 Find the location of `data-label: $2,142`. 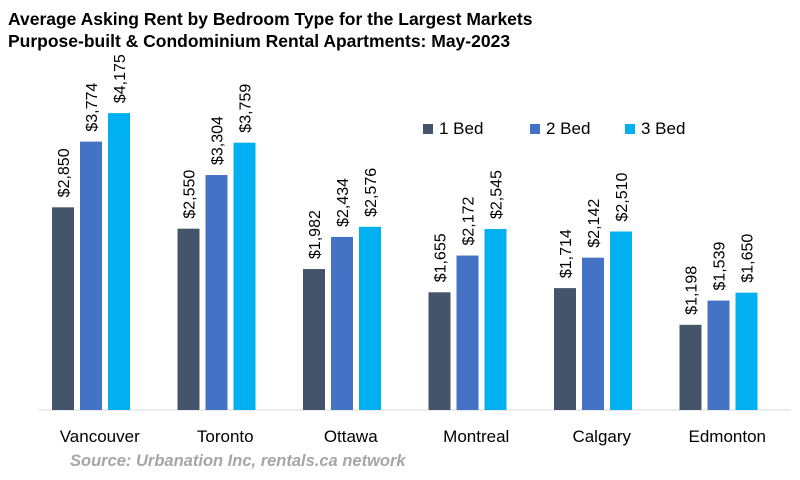

data-label: $2,142 is located at coordinates (594, 223).